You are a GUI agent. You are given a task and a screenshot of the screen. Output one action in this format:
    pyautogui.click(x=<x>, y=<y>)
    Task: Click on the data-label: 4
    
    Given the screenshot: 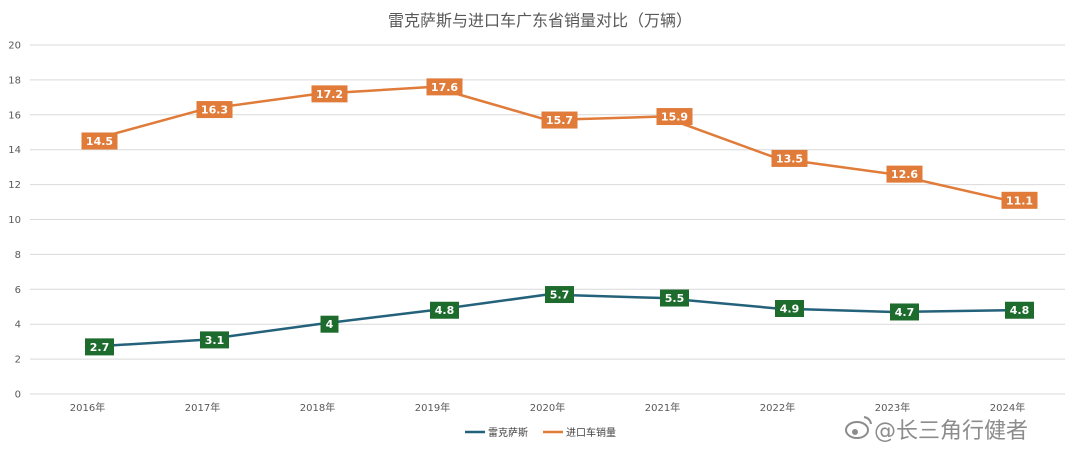 What is the action you would take?
    pyautogui.click(x=329, y=324)
    